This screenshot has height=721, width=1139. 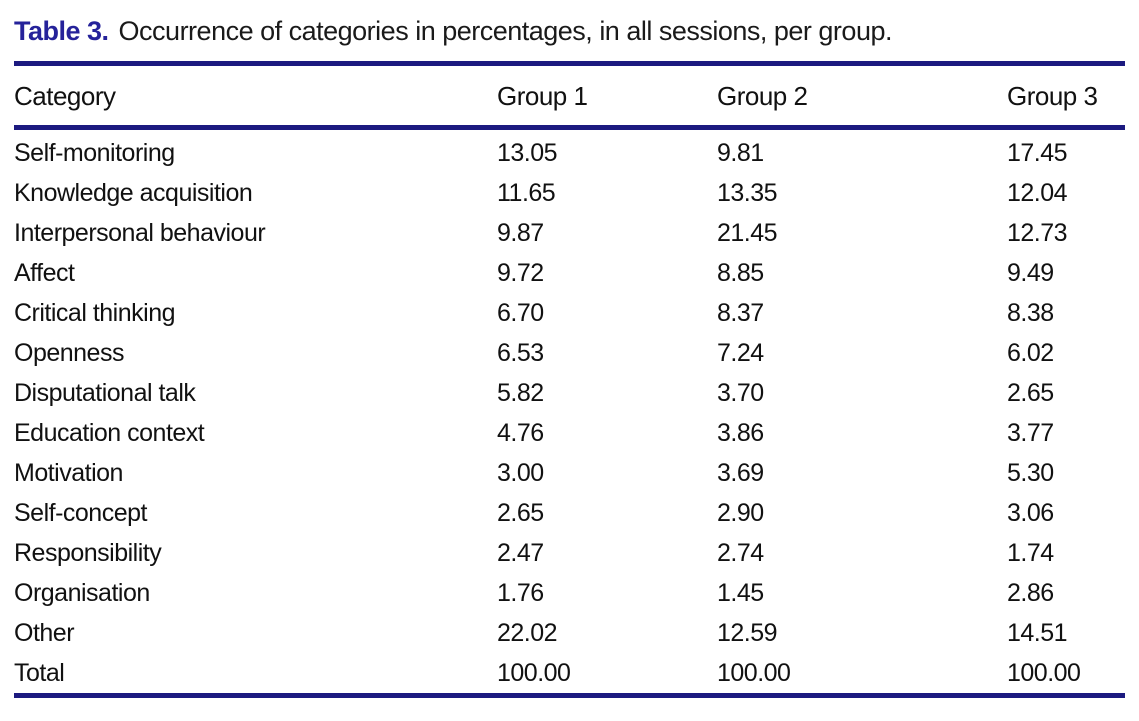 I want to click on cell-value: 1.74, so click(x=1030, y=553).